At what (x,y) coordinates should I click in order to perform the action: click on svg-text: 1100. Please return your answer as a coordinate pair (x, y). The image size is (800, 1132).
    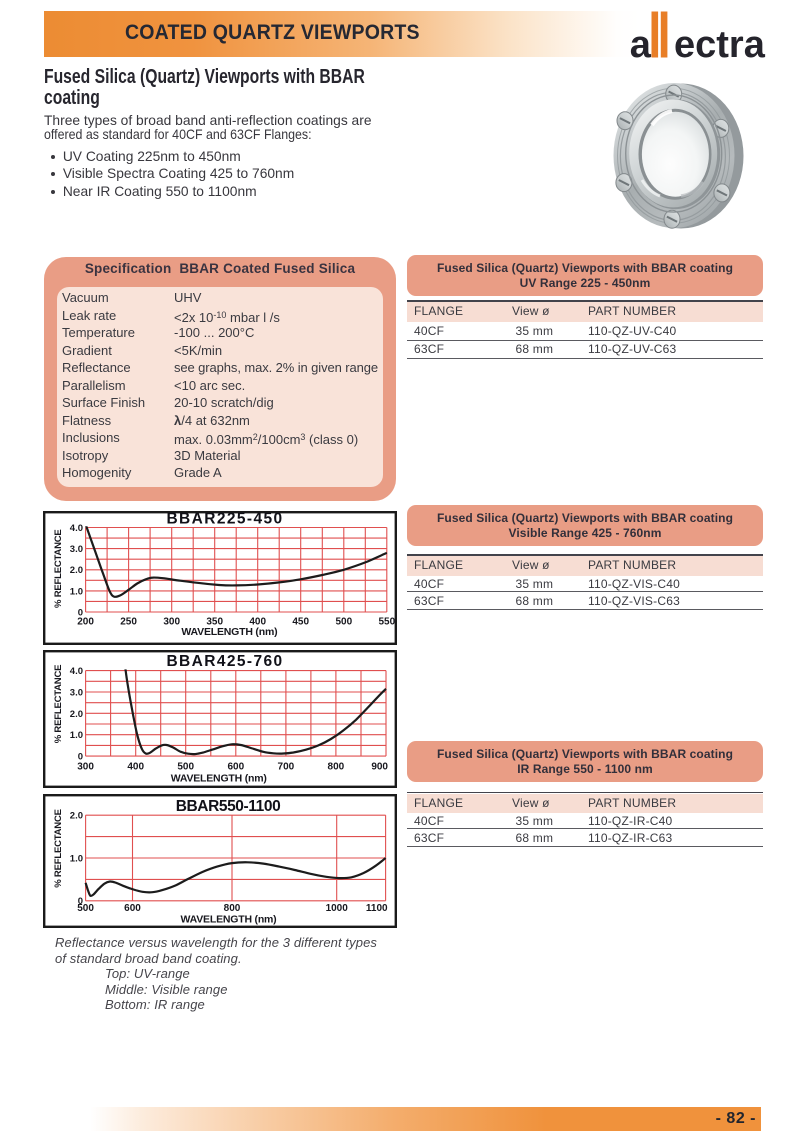
    Looking at the image, I should click on (377, 908).